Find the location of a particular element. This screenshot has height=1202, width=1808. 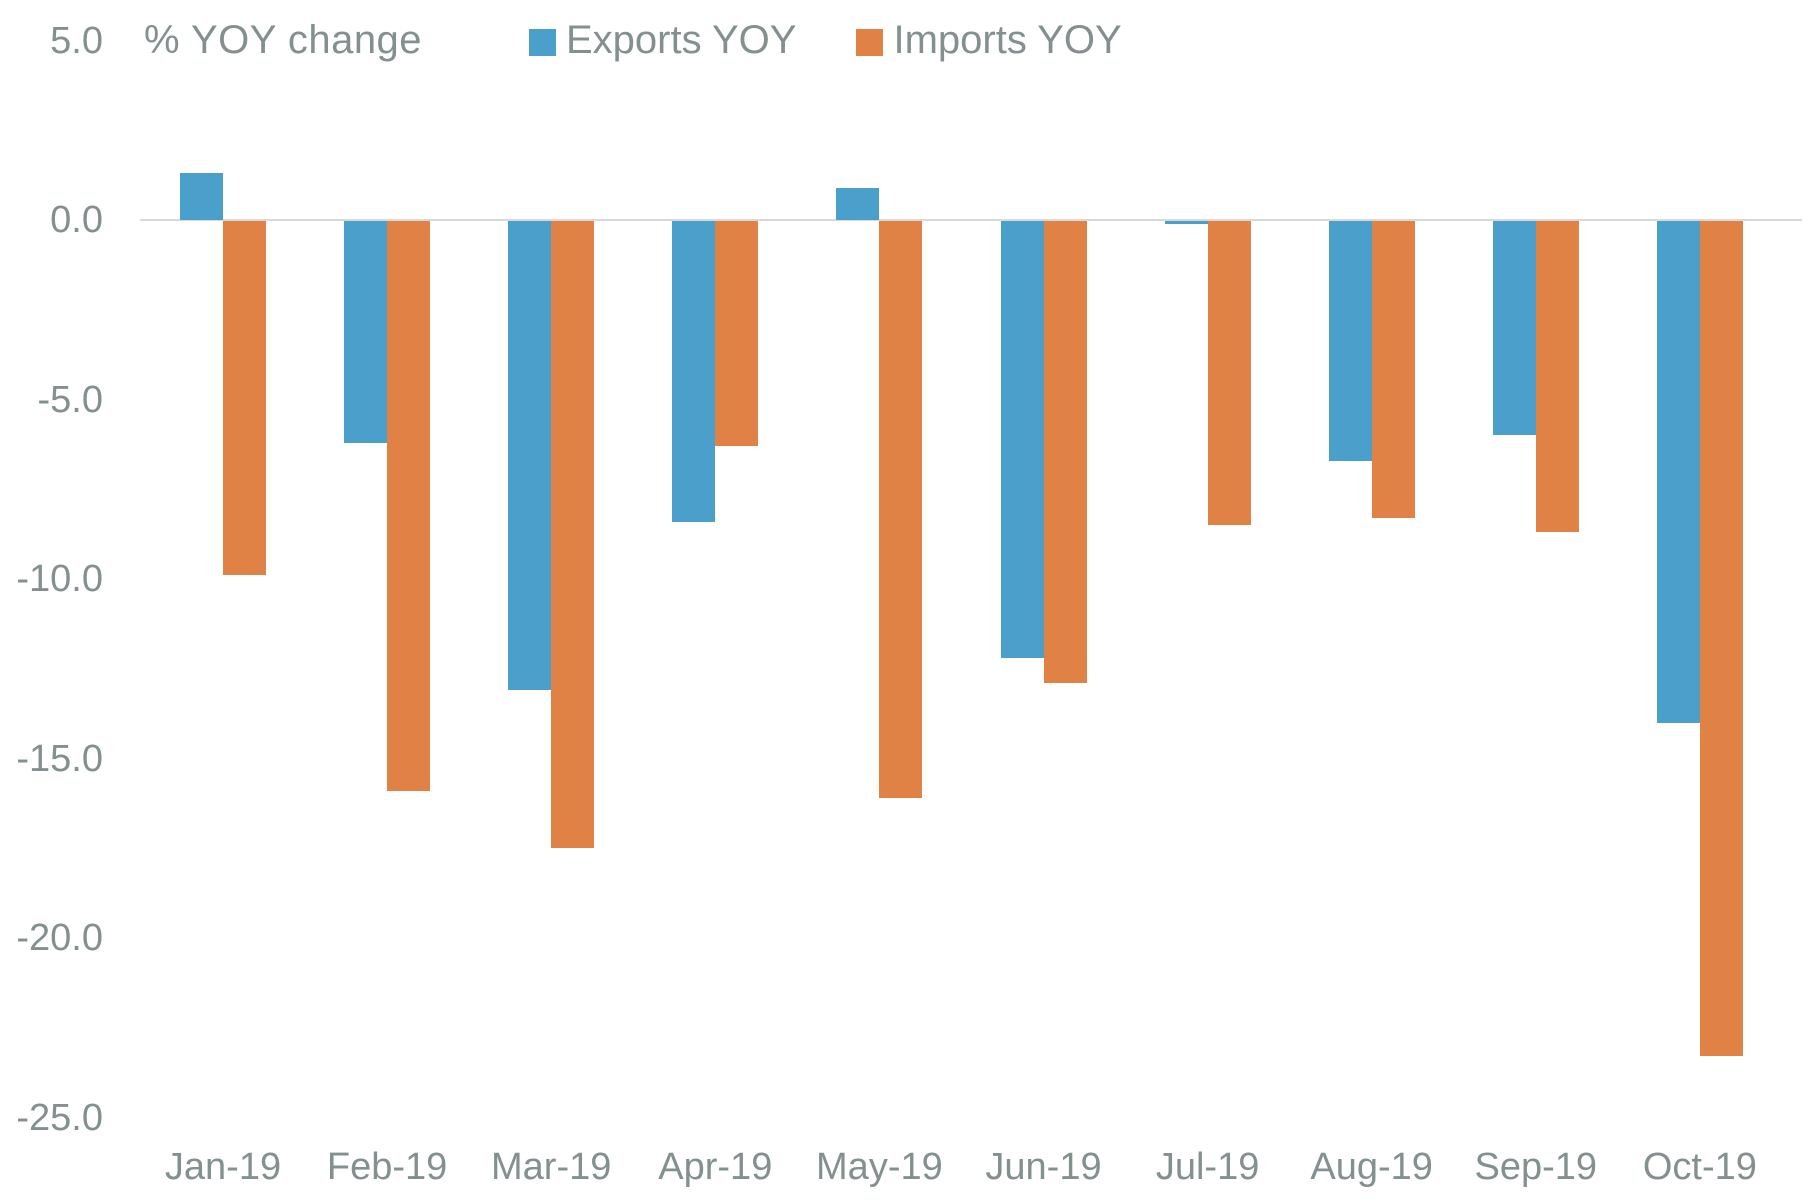

x-axis-label: Sep-19 is located at coordinates (1536, 1167).